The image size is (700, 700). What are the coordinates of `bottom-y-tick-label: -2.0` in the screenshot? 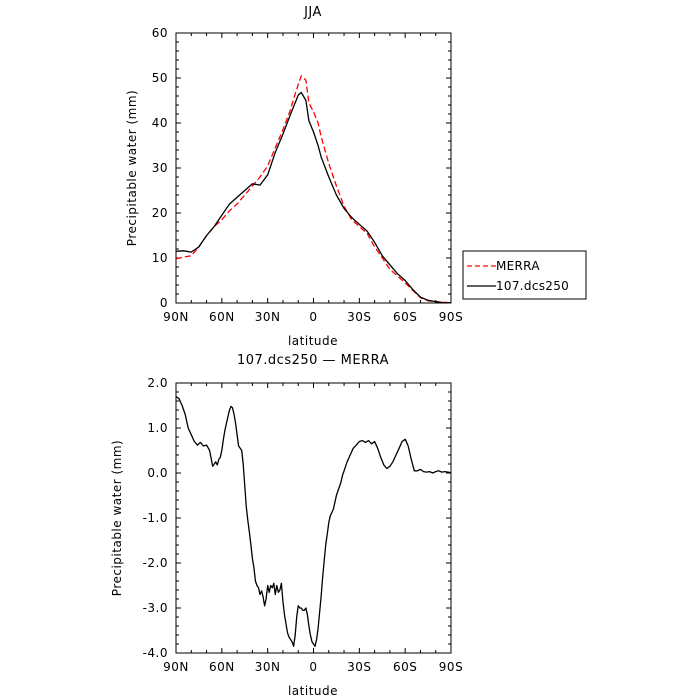 It's located at (155, 563).